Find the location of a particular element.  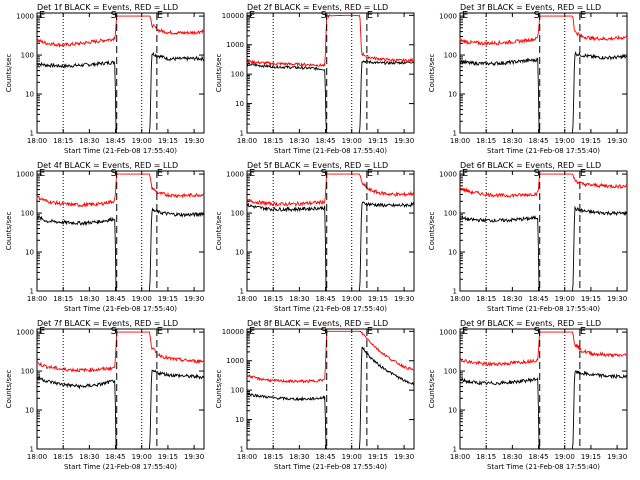

chart-title: Det 5f BLACK = Events, RED = LLD is located at coordinates (317, 165).